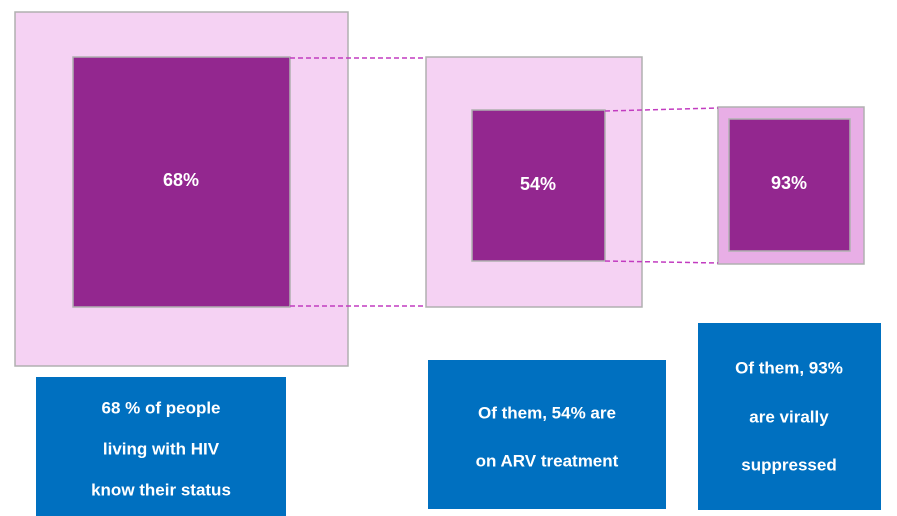  Describe the element at coordinates (547, 460) in the screenshot. I see `caption-line: on ARV treatment` at that location.